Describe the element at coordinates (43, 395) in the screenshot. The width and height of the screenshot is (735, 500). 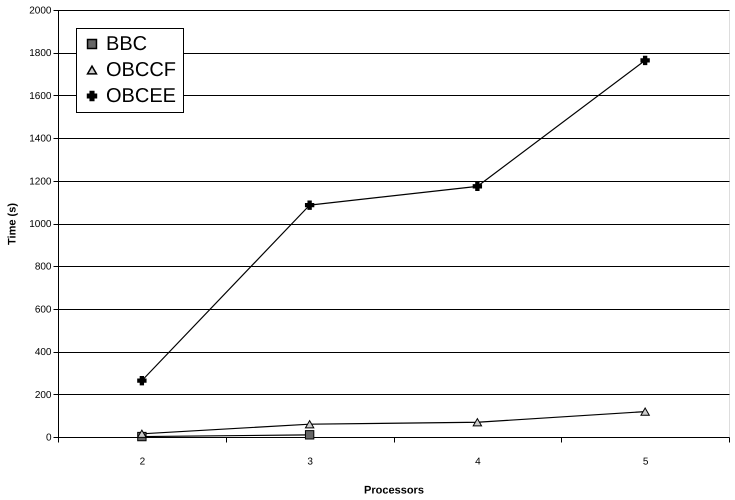
I see `y-tick-label: 200` at that location.